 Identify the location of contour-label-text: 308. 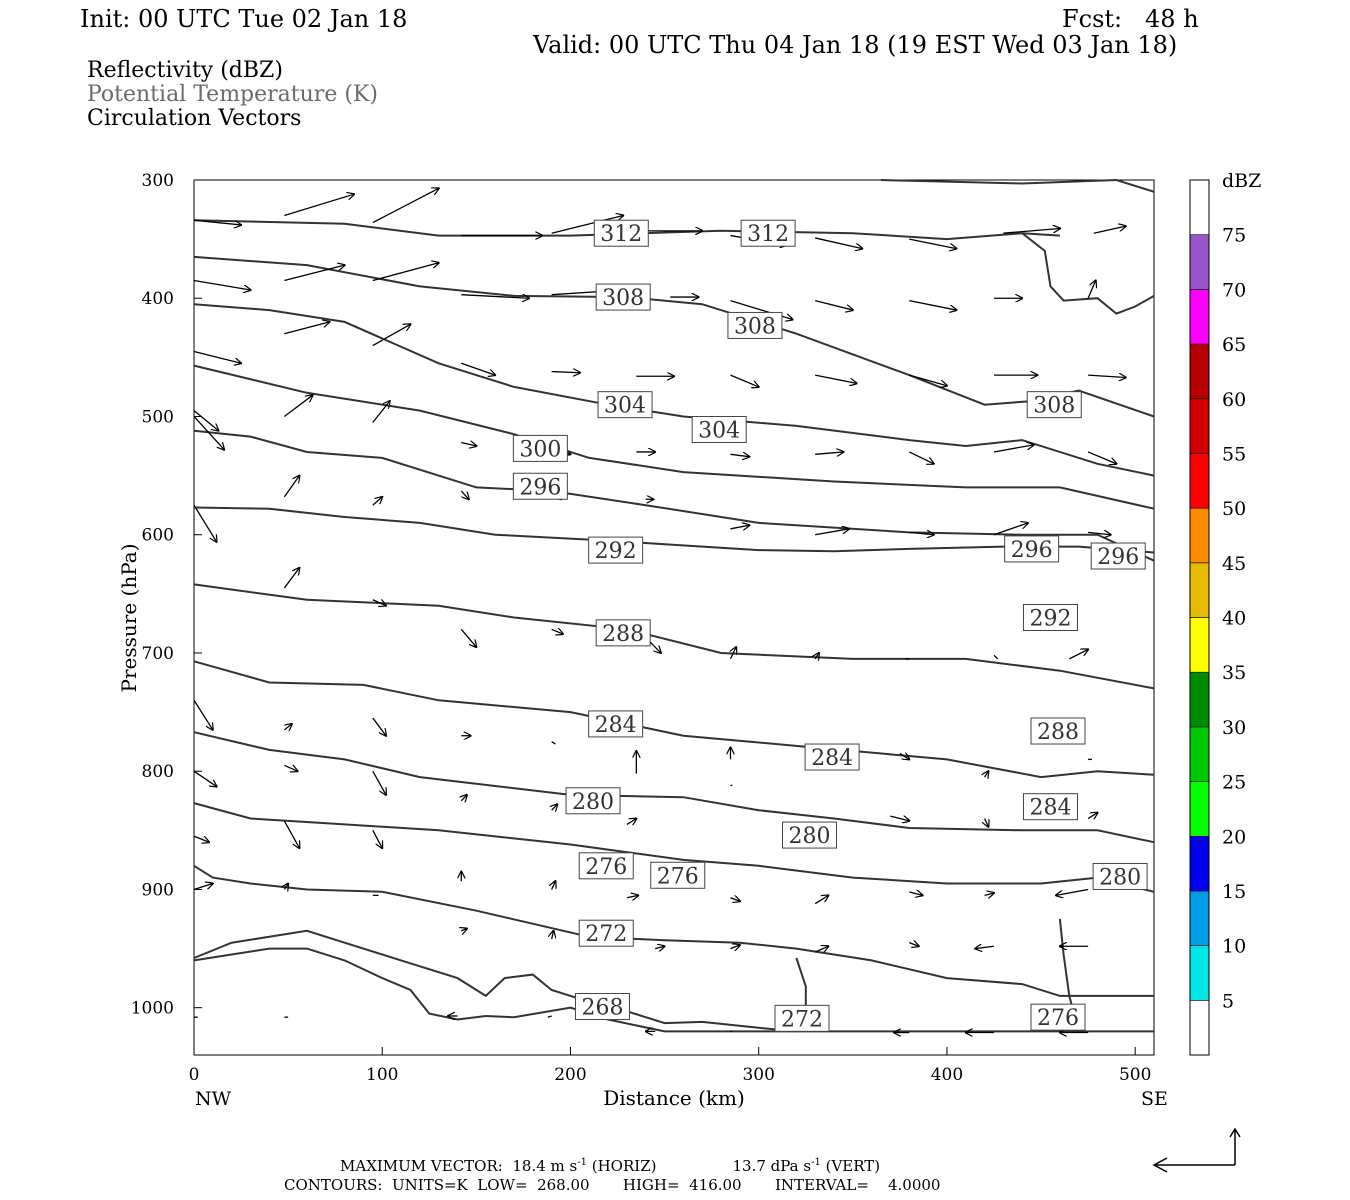
(755, 326).